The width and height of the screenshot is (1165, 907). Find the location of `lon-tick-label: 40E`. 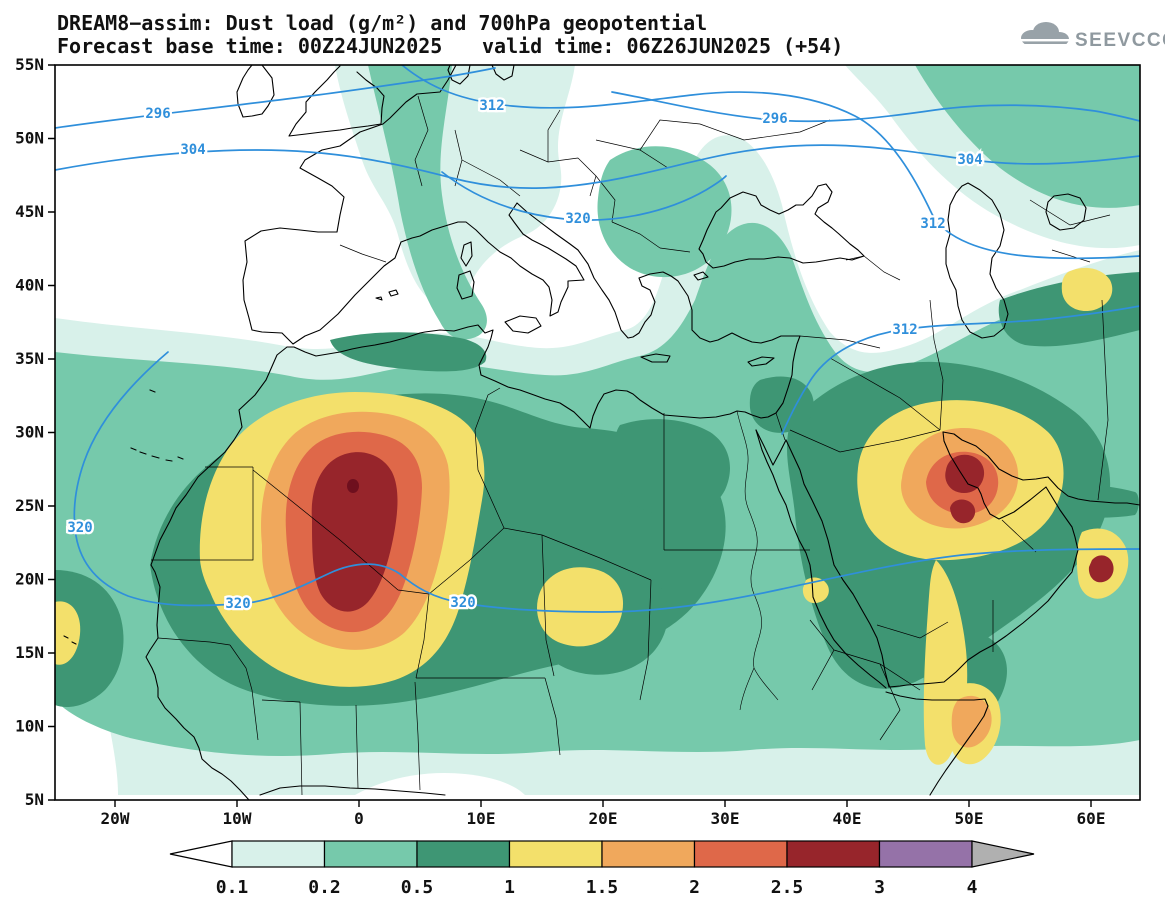

lon-tick-label: 40E is located at coordinates (847, 818).